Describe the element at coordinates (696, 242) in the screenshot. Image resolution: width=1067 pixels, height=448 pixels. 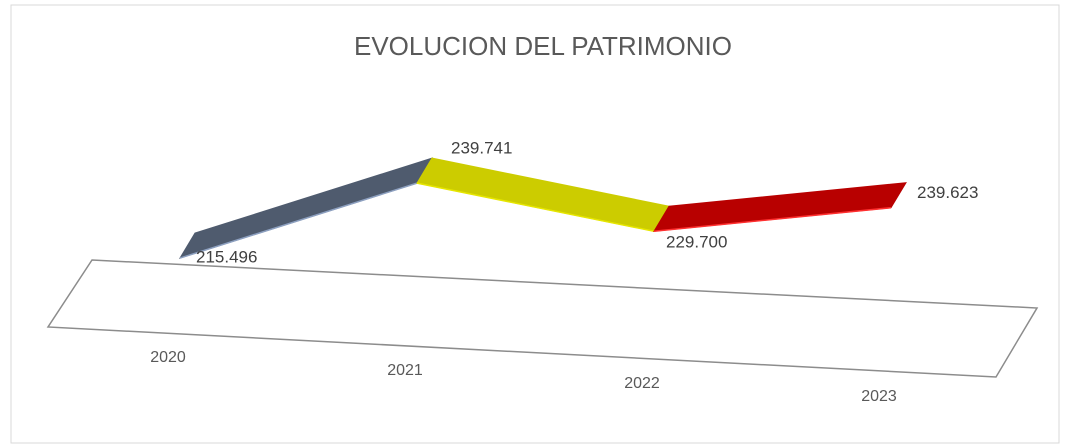
I see `data-label: 229.700` at that location.